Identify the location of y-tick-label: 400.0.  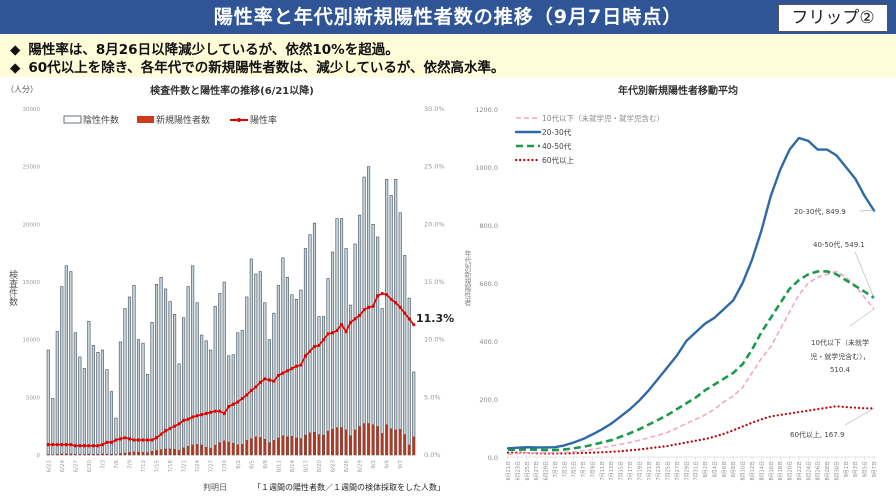
(488, 342).